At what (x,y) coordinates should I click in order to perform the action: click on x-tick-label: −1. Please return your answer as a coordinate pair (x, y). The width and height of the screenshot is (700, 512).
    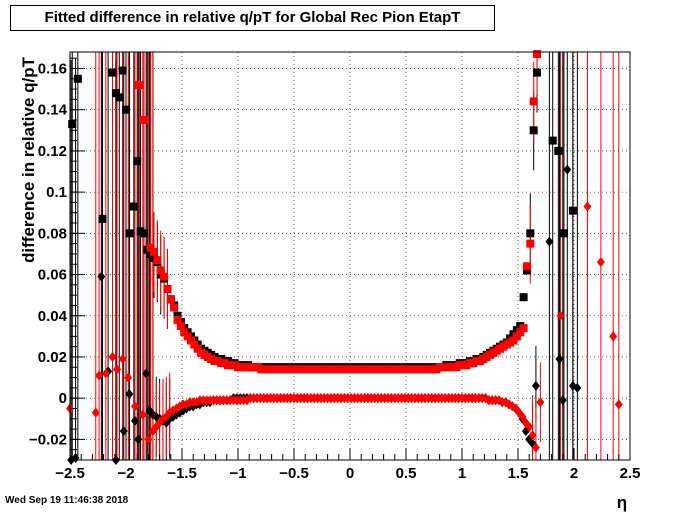
    Looking at the image, I should click on (237, 473).